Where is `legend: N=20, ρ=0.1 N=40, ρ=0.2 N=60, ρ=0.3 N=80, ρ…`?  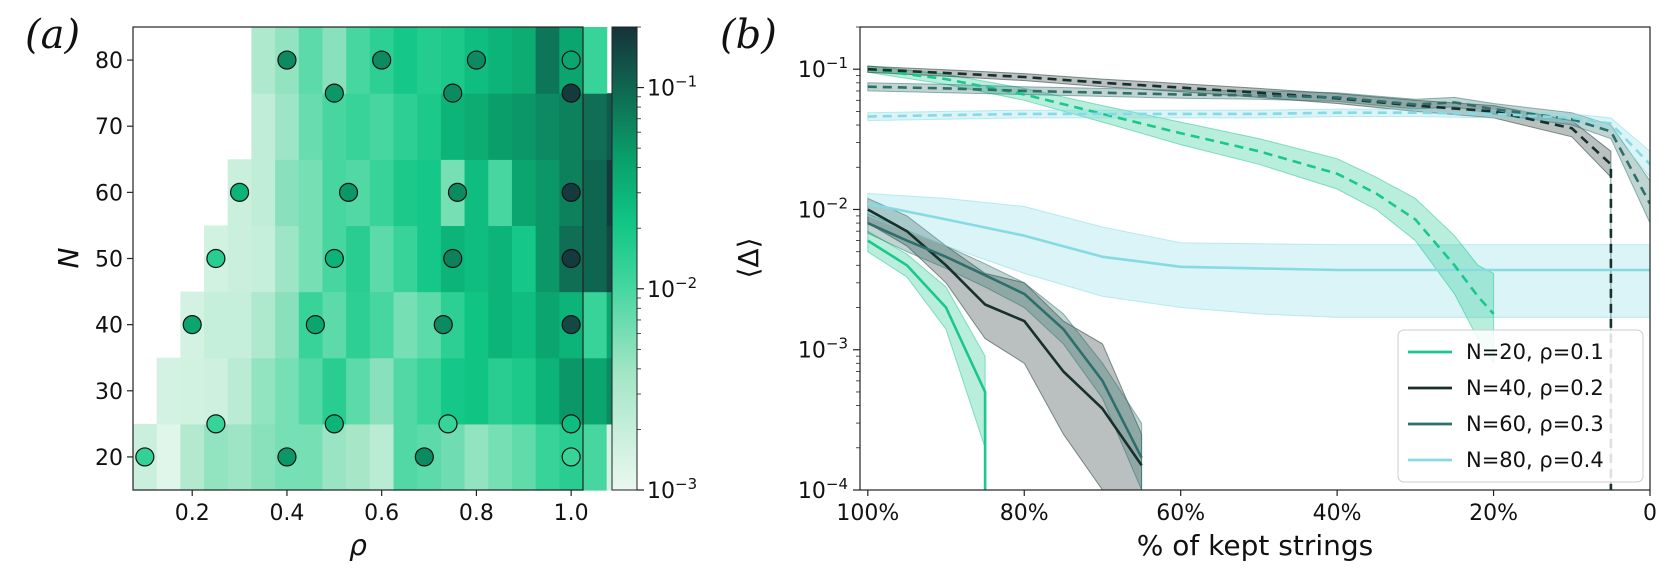
legend: N=20, ρ=0.1 N=40, ρ=0.2 N=60, ρ=0.3 N=80, ρ… is located at coordinates (1520, 406).